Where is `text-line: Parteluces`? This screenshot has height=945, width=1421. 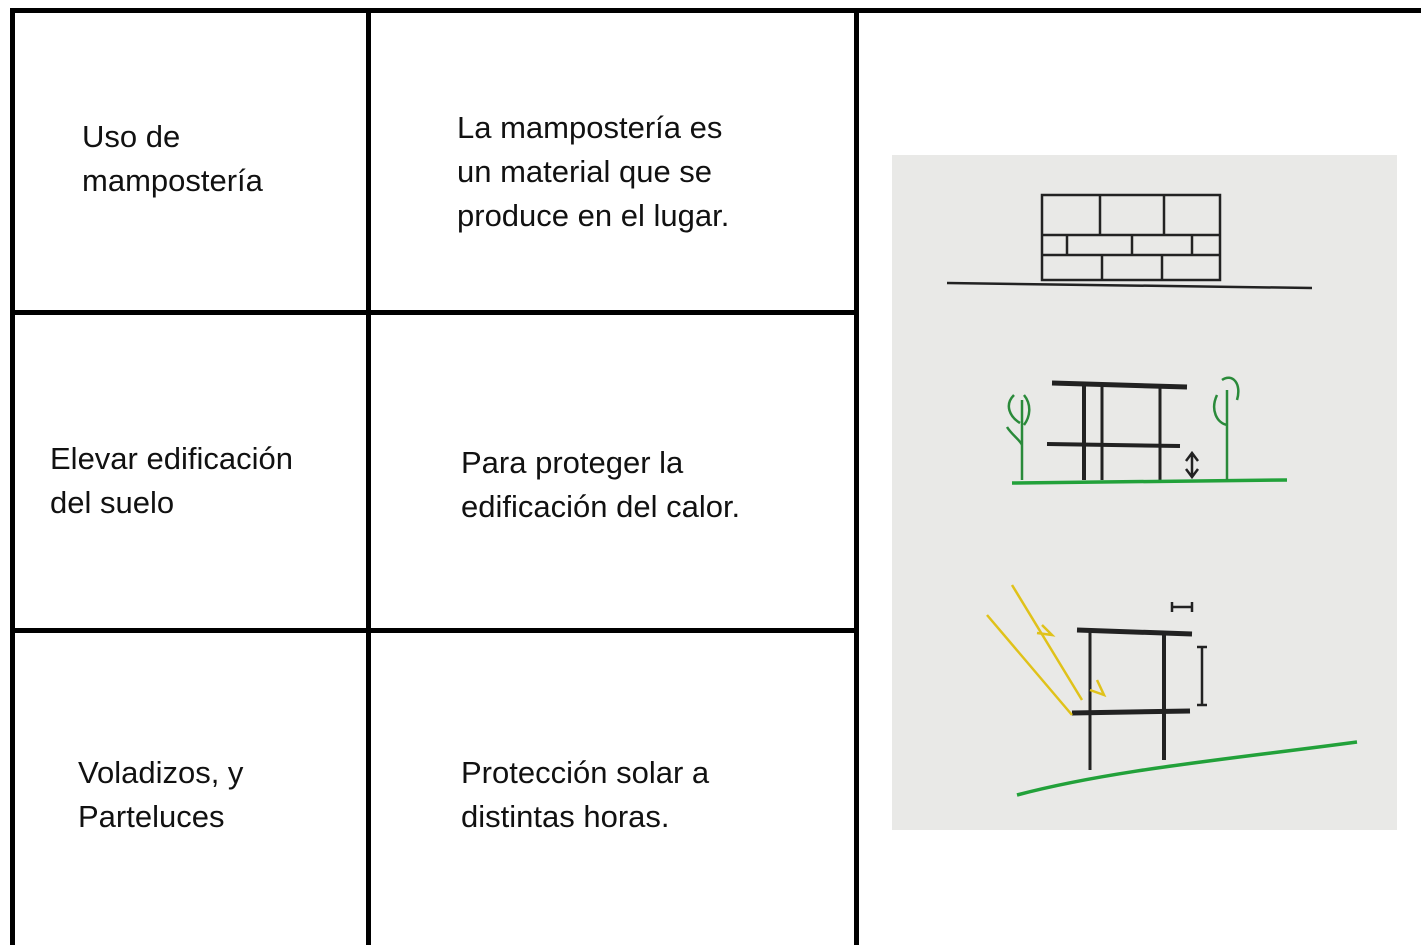
text-line: Parteluces is located at coordinates (151, 816).